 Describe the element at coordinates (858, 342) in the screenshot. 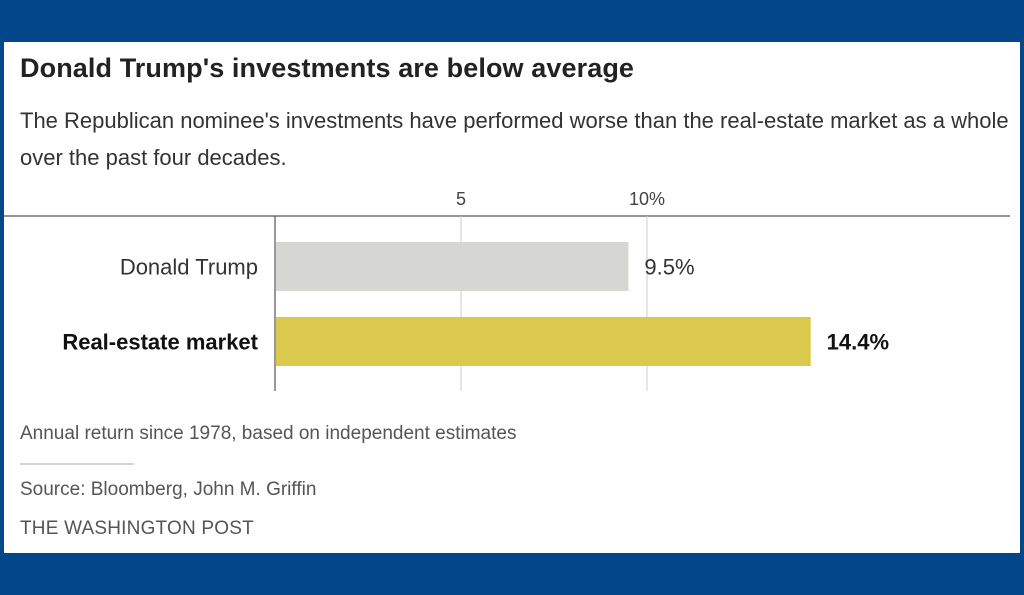

I see `value-label: 14.4%` at that location.